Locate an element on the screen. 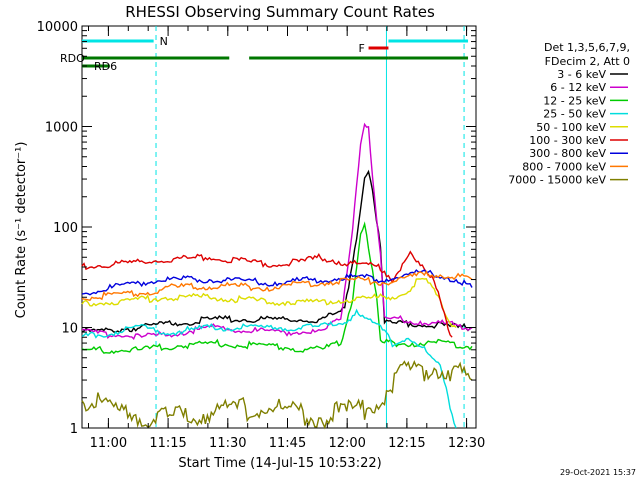 This screenshot has height=480, width=640. state-bars: N F RDO RD6 is located at coordinates (264, 54).